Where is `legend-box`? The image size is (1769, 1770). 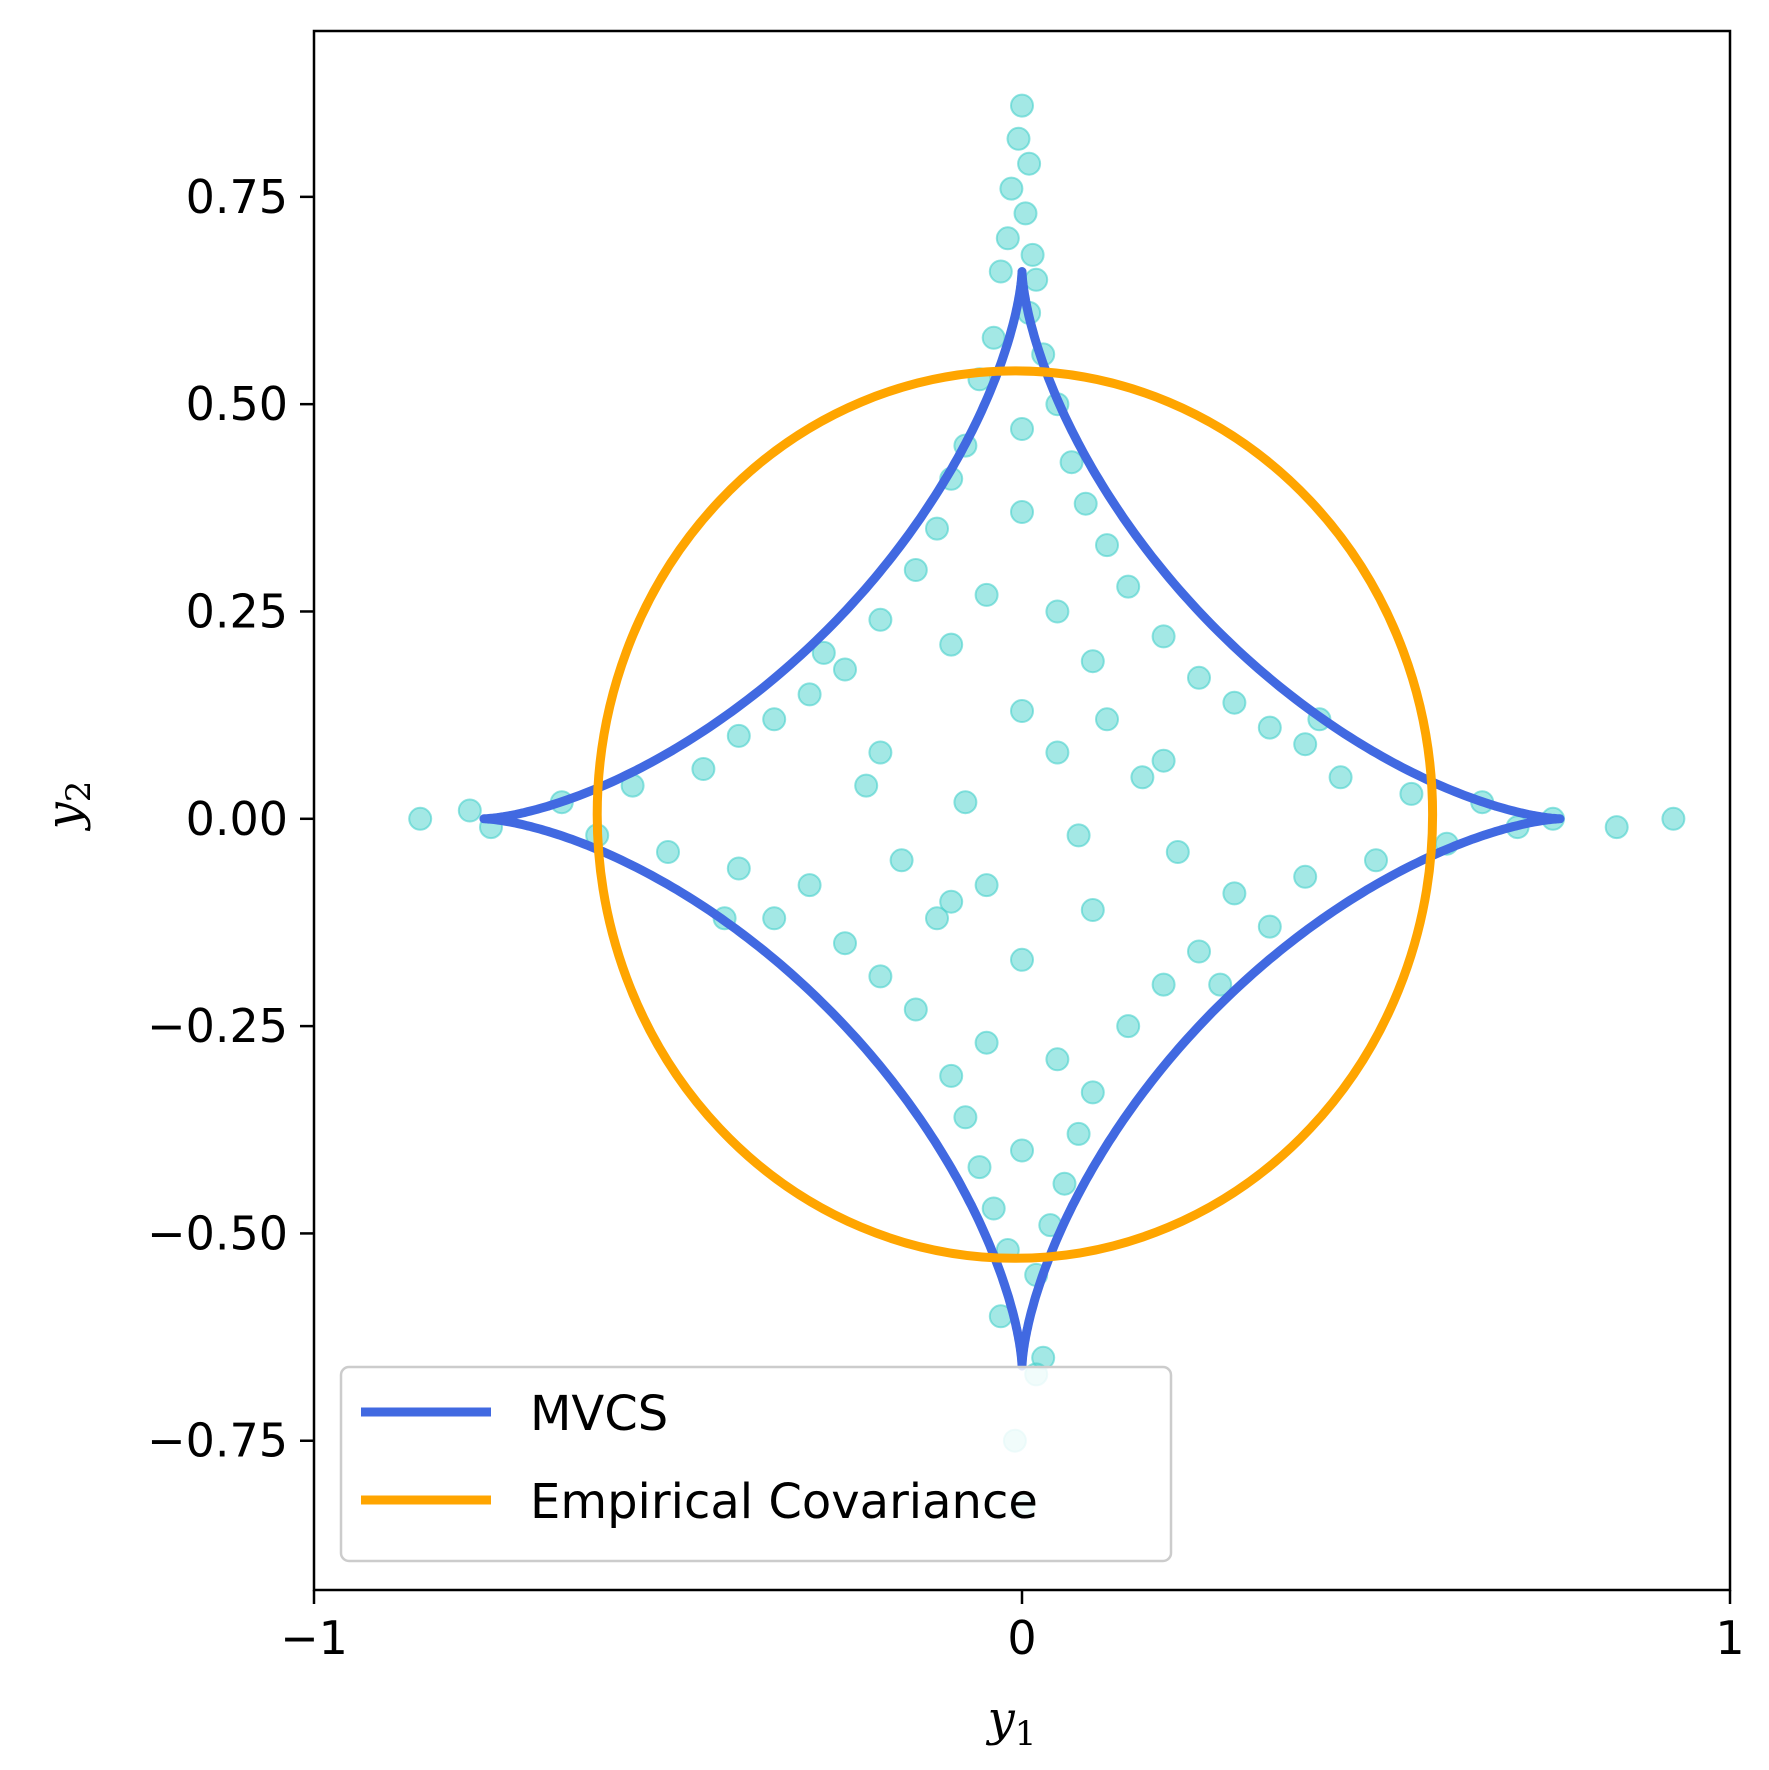 legend-box is located at coordinates (756, 1464).